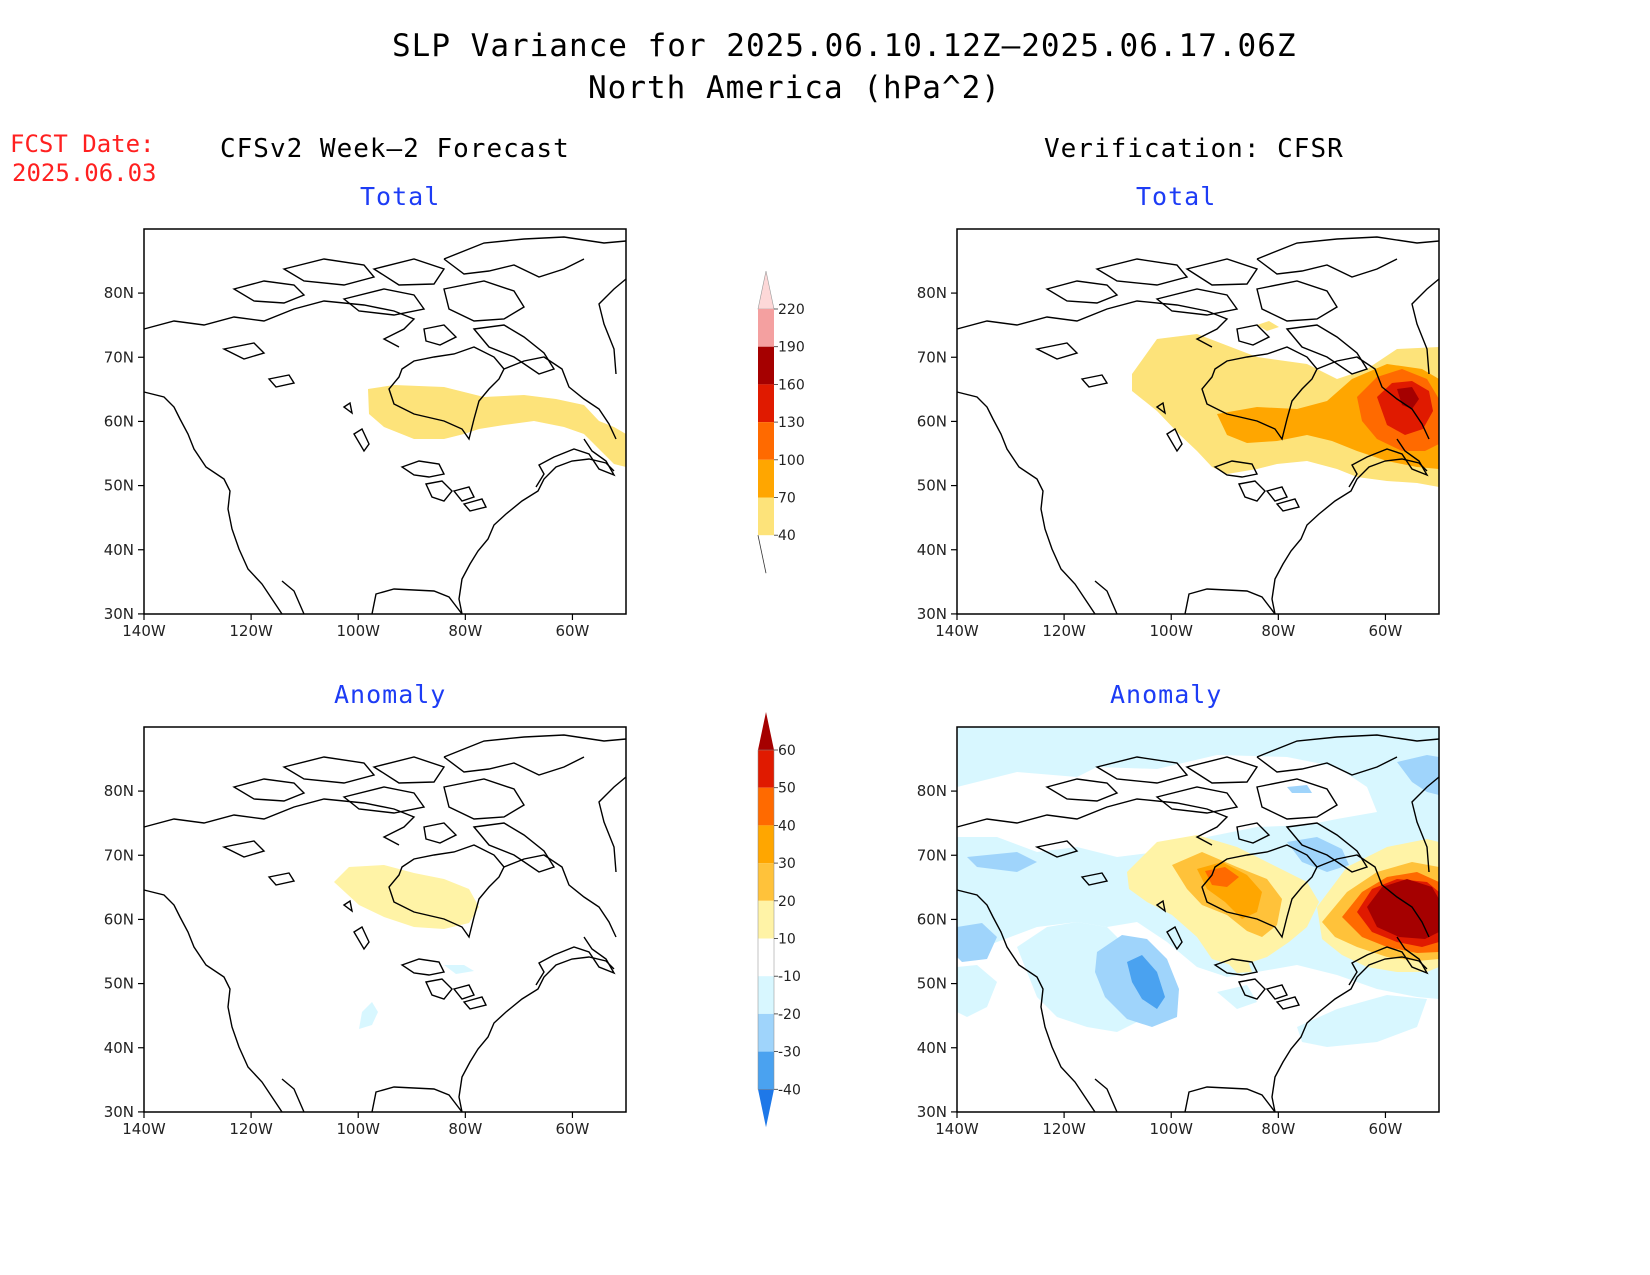  What do you see at coordinates (1198, 933) in the screenshot?
I see `verification-anomaly-fill` at bounding box center [1198, 933].